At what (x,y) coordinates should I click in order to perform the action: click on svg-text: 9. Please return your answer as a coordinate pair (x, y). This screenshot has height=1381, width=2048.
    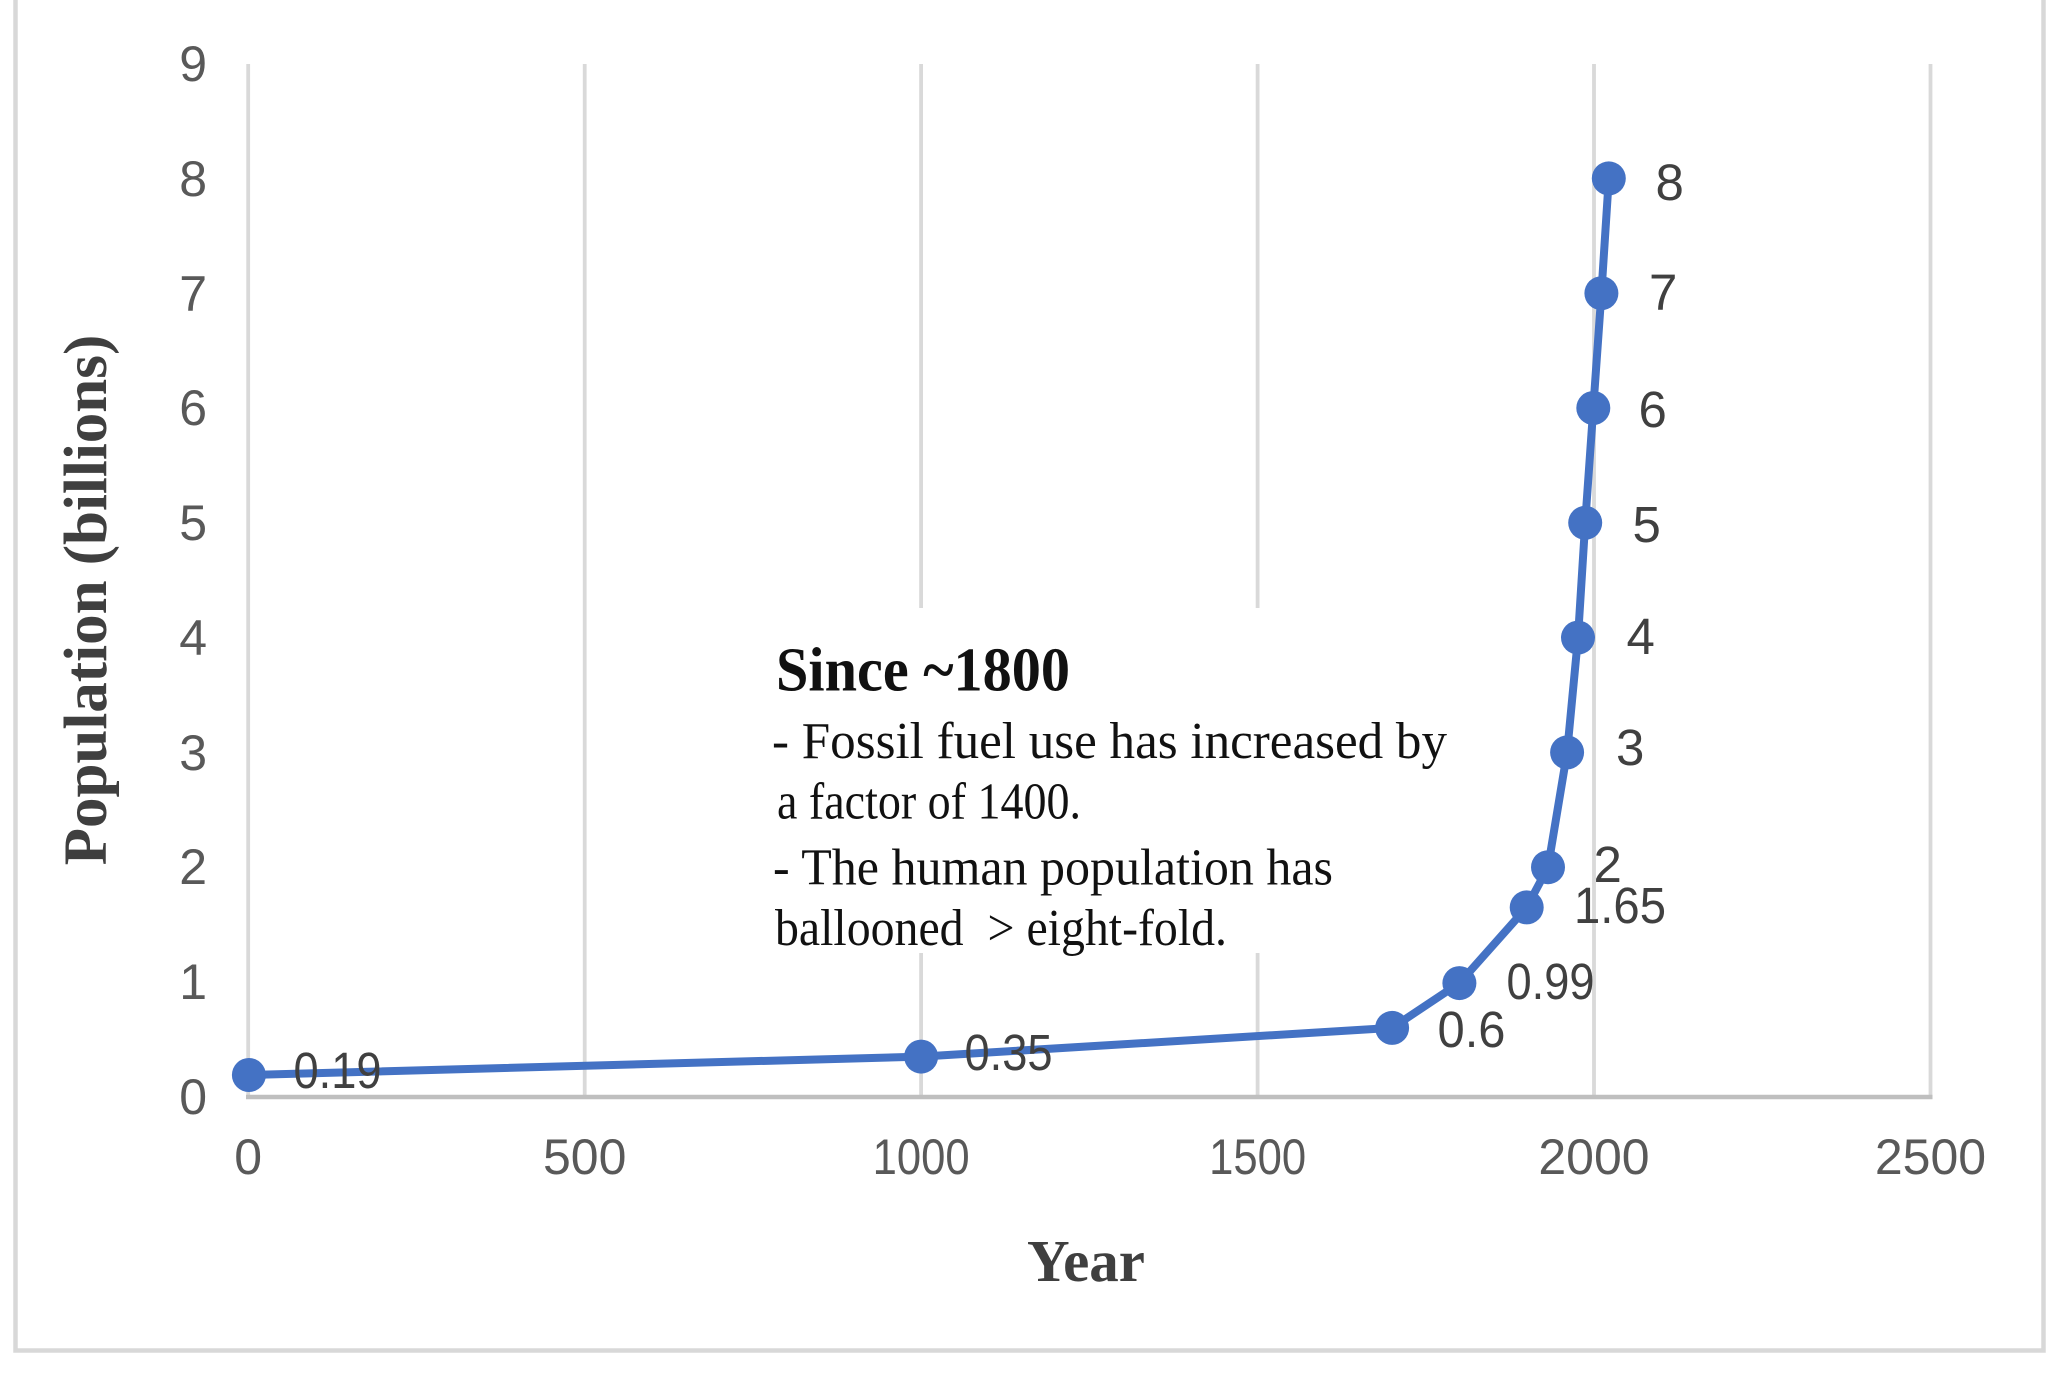
    Looking at the image, I should click on (193, 64).